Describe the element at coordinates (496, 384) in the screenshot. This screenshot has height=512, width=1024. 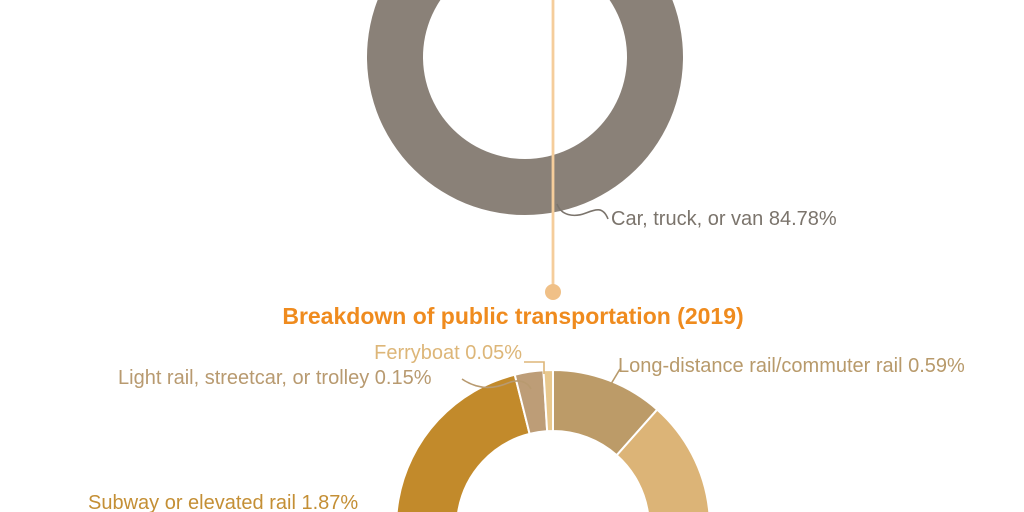
I see `light-rail-label-leader` at that location.